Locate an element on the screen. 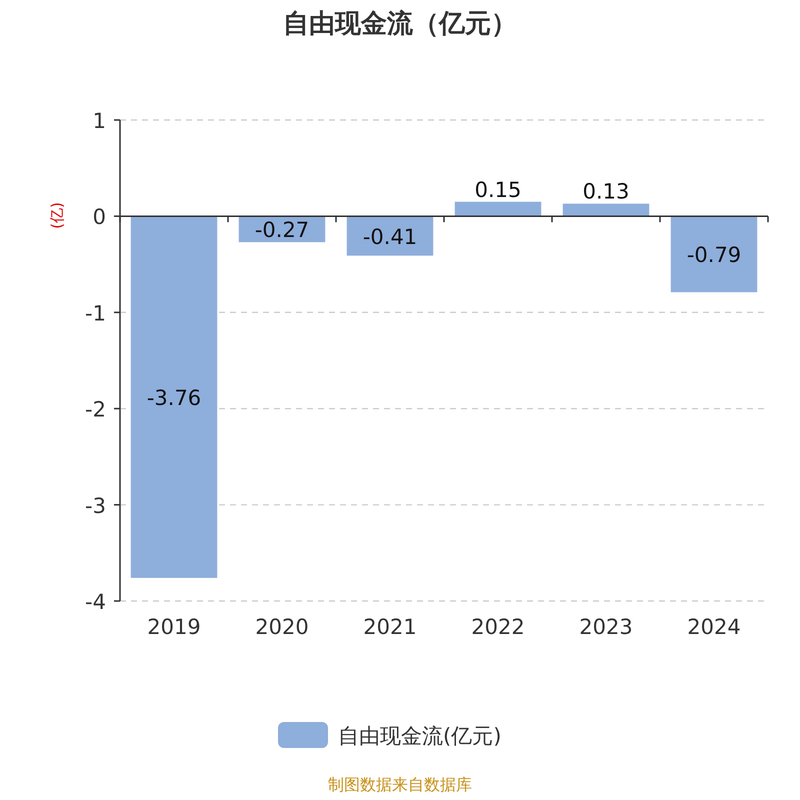 The image size is (800, 800). data-label: -0.27 is located at coordinates (282, 230).